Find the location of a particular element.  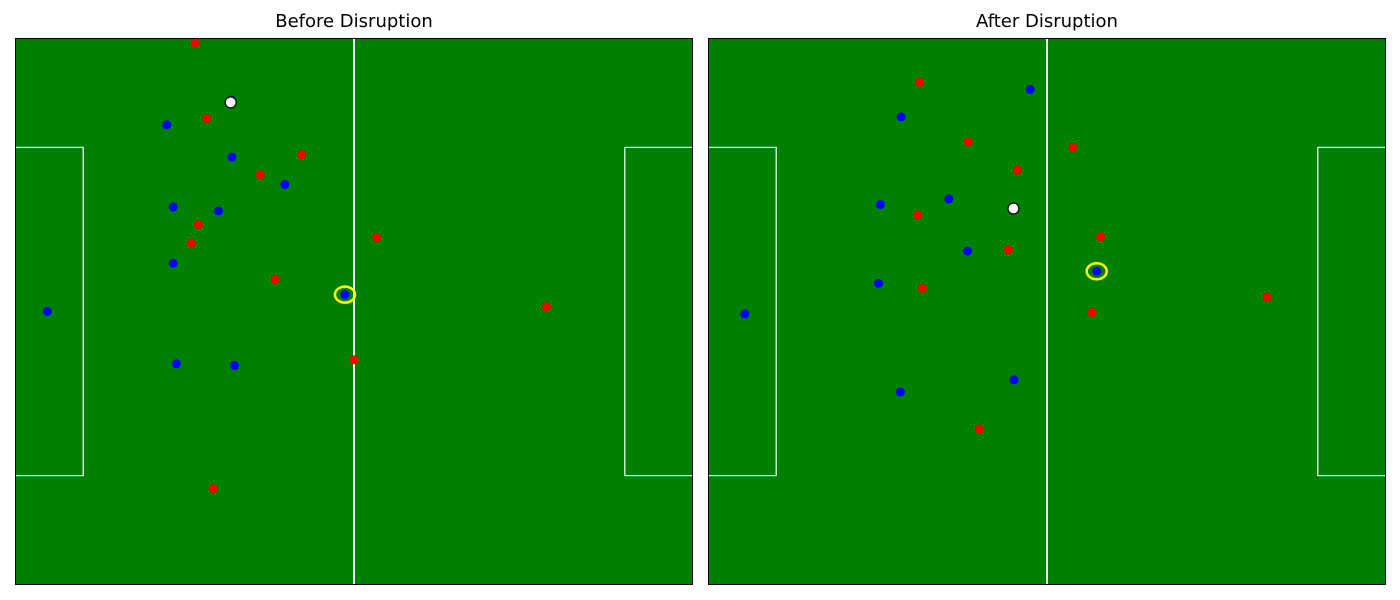

ball-marker-before is located at coordinates (230, 102).